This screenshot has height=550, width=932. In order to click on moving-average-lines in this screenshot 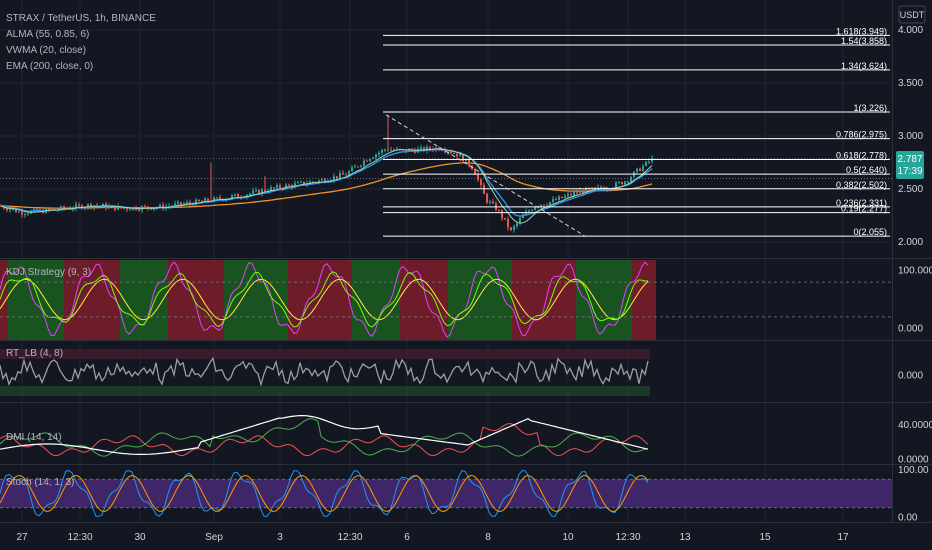, I will do `click(446, 186)`.